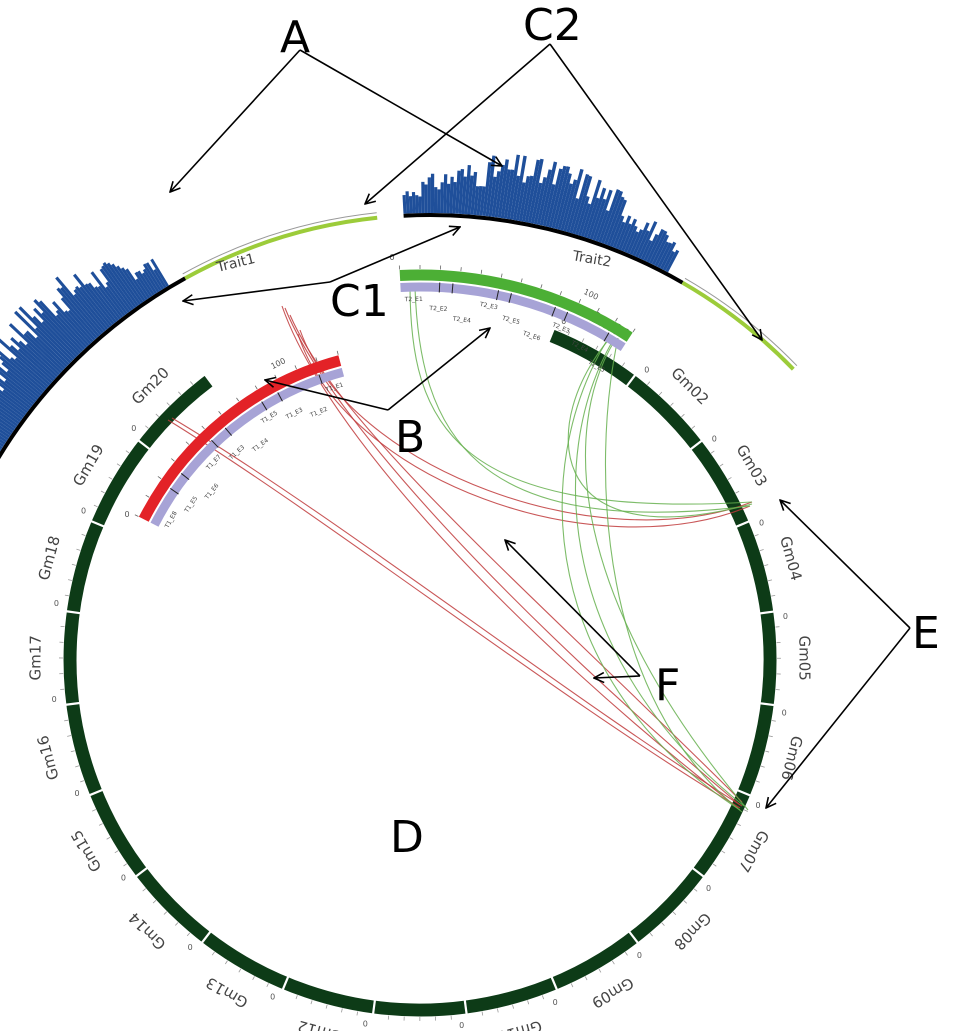 The image size is (978, 1031). I want to click on callout-f: F, so click(667, 685).